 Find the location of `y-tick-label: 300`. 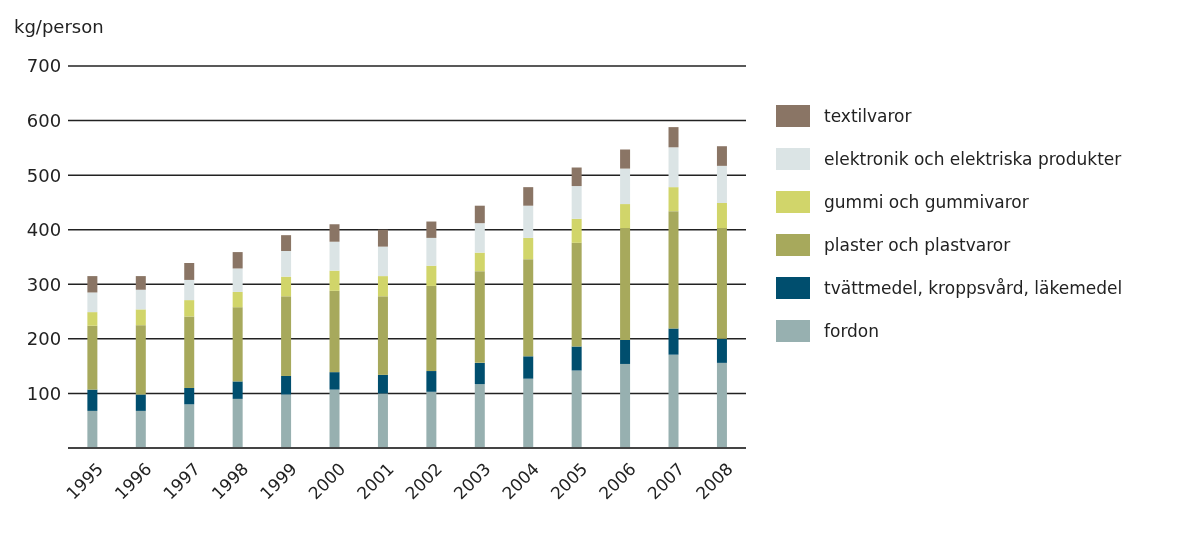

y-tick-label: 300 is located at coordinates (44, 284).